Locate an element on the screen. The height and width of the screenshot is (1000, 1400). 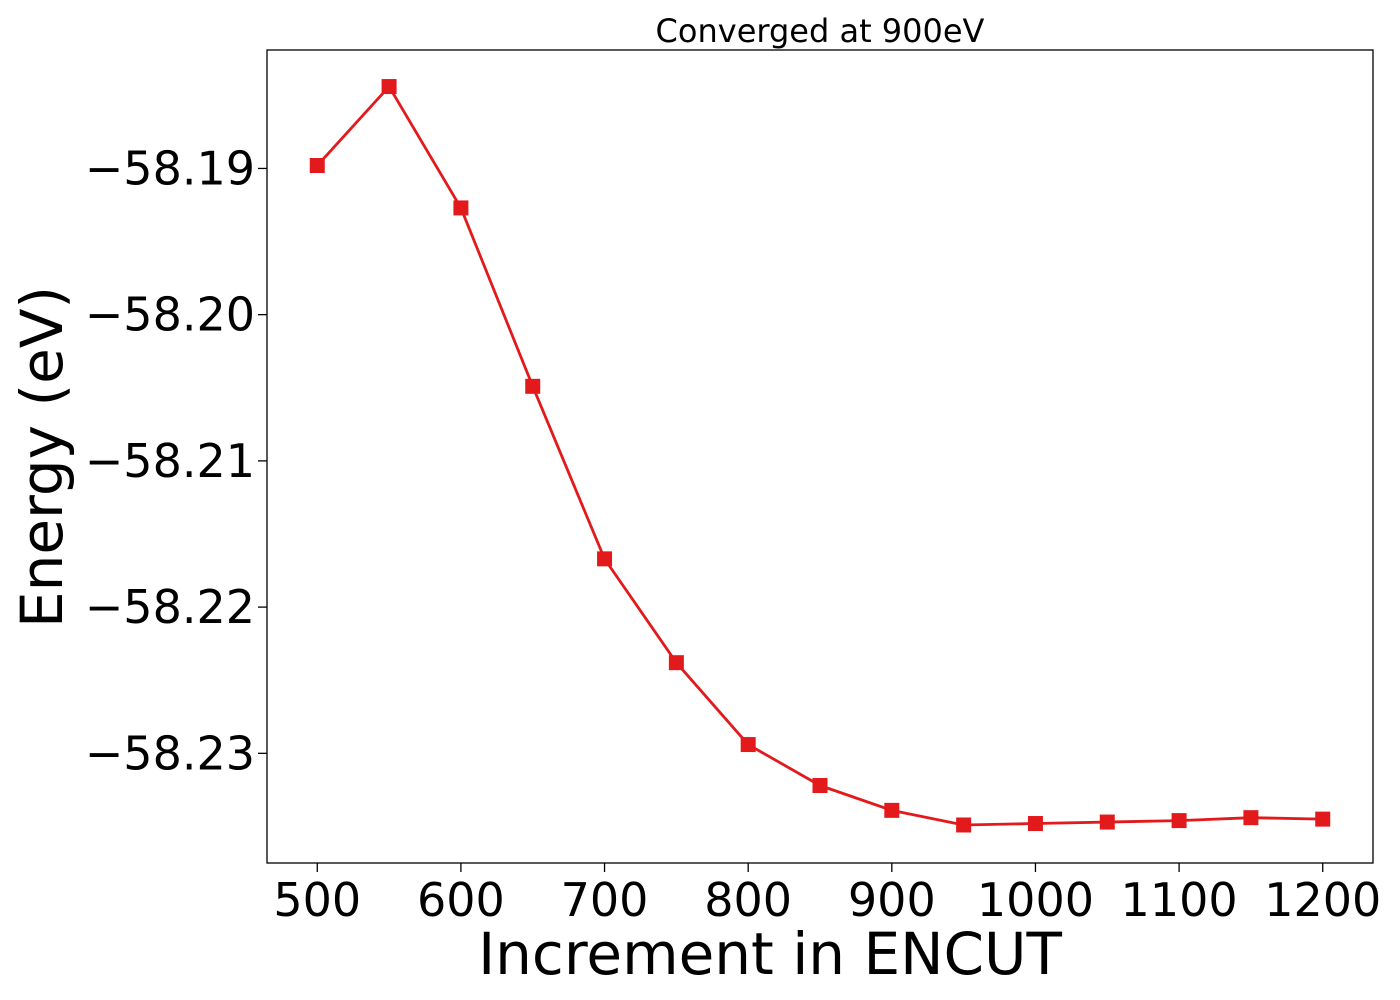
y-tick-label: −58.19 is located at coordinates (170, 168).